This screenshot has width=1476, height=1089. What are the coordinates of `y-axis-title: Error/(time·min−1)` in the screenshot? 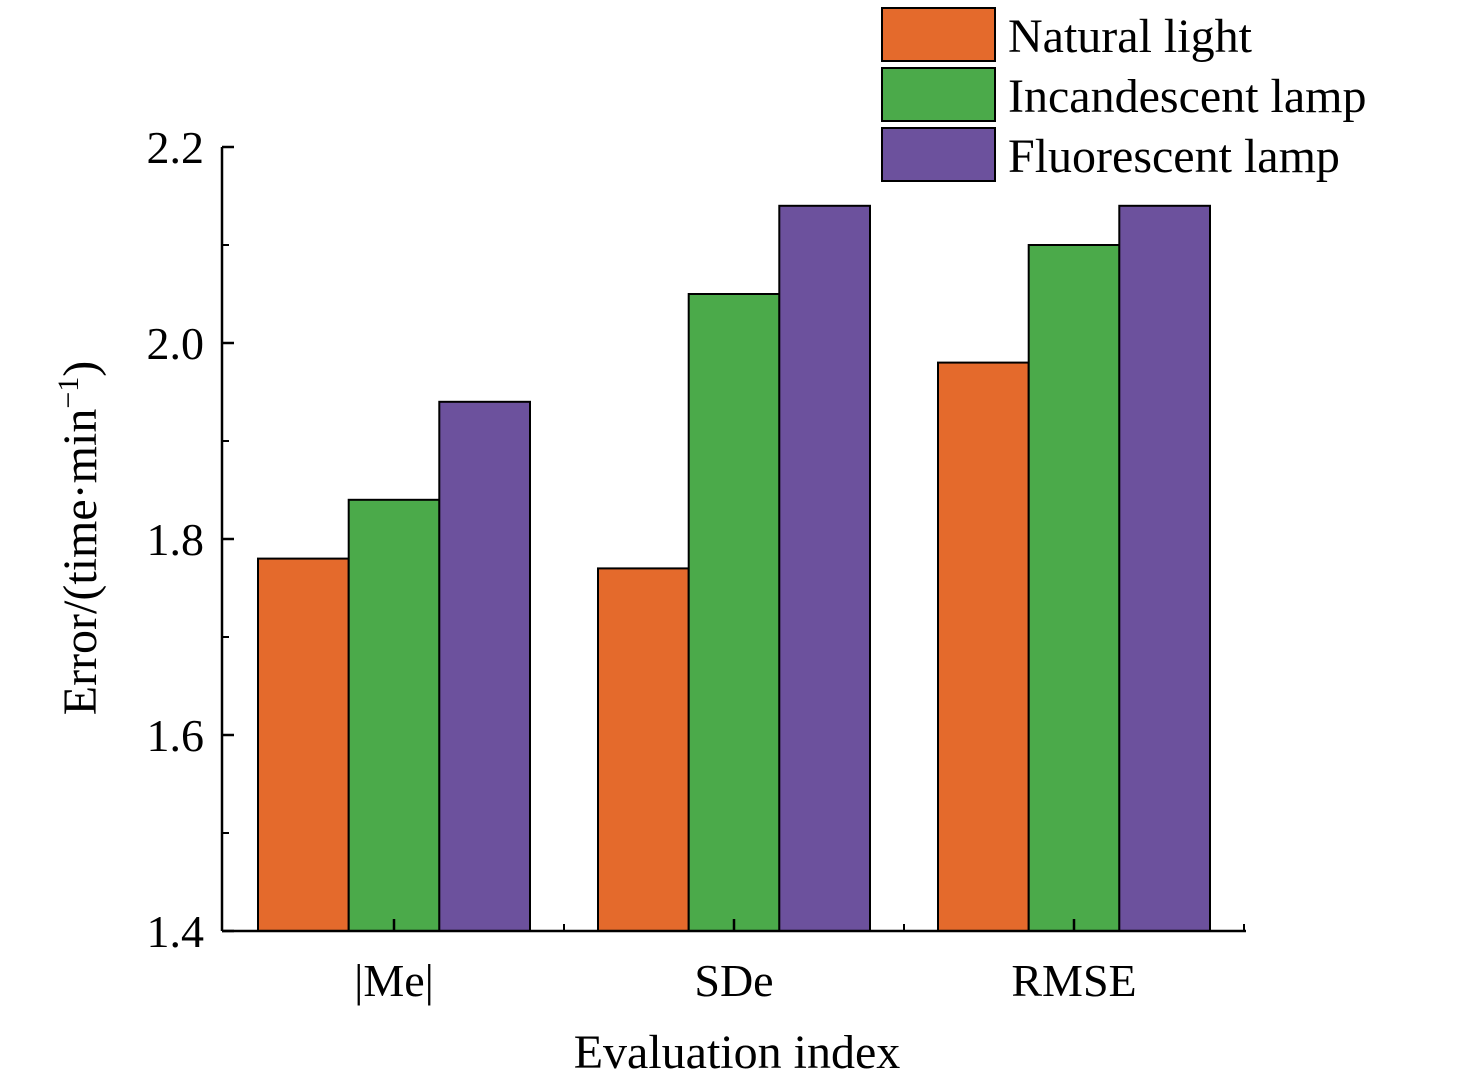 It's located at (79, 538).